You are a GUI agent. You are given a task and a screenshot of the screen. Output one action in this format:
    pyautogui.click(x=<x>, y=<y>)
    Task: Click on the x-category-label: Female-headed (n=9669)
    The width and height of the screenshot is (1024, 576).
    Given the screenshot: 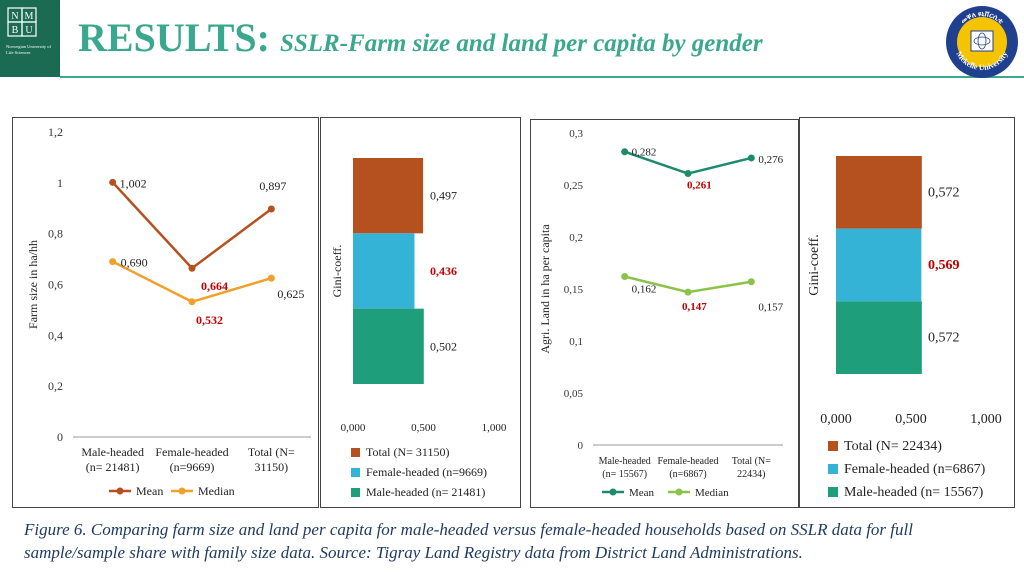 What is the action you would take?
    pyautogui.click(x=191, y=459)
    